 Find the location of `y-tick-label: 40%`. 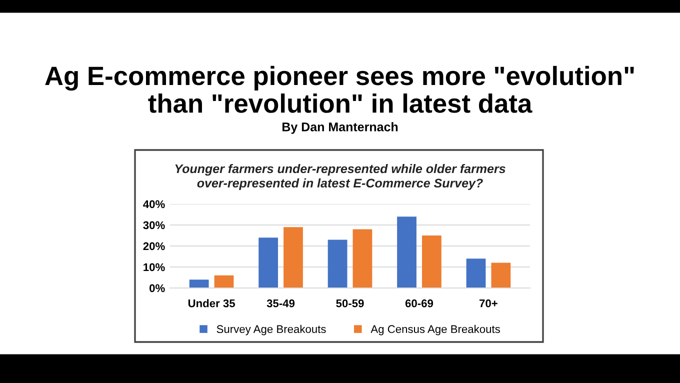

y-tick-label: 40% is located at coordinates (154, 204).